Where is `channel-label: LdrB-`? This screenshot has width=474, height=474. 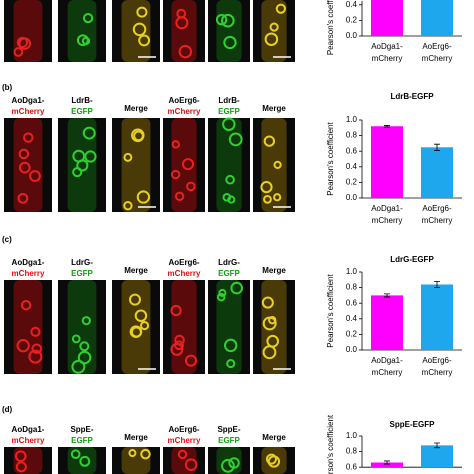 channel-label: LdrB- is located at coordinates (82, 100).